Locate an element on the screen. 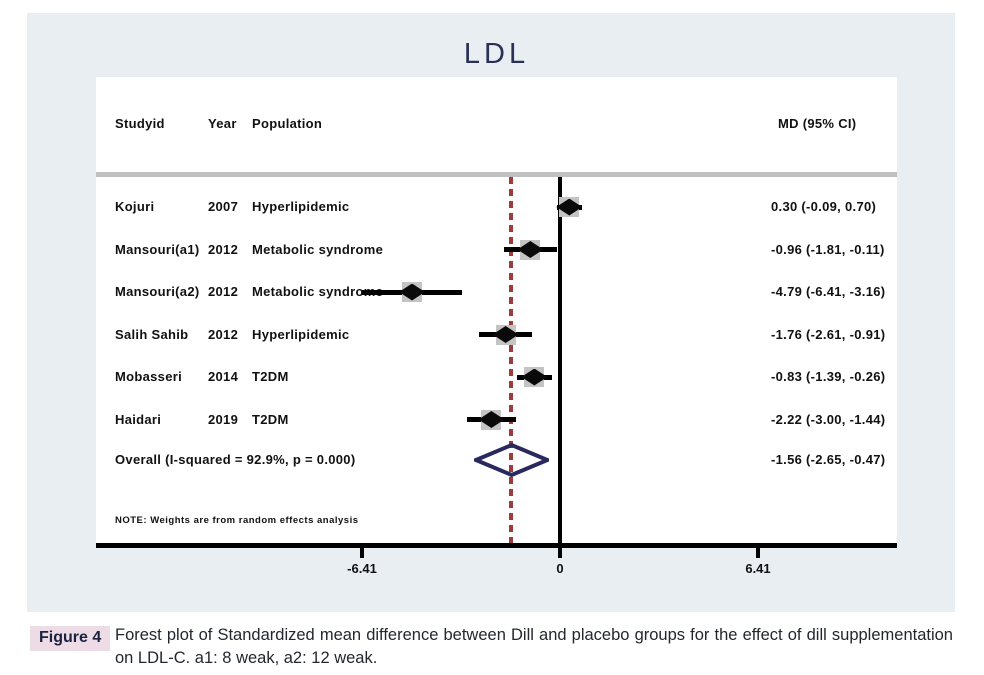 The width and height of the screenshot is (984, 675). study-year: 2014 is located at coordinates (223, 376).